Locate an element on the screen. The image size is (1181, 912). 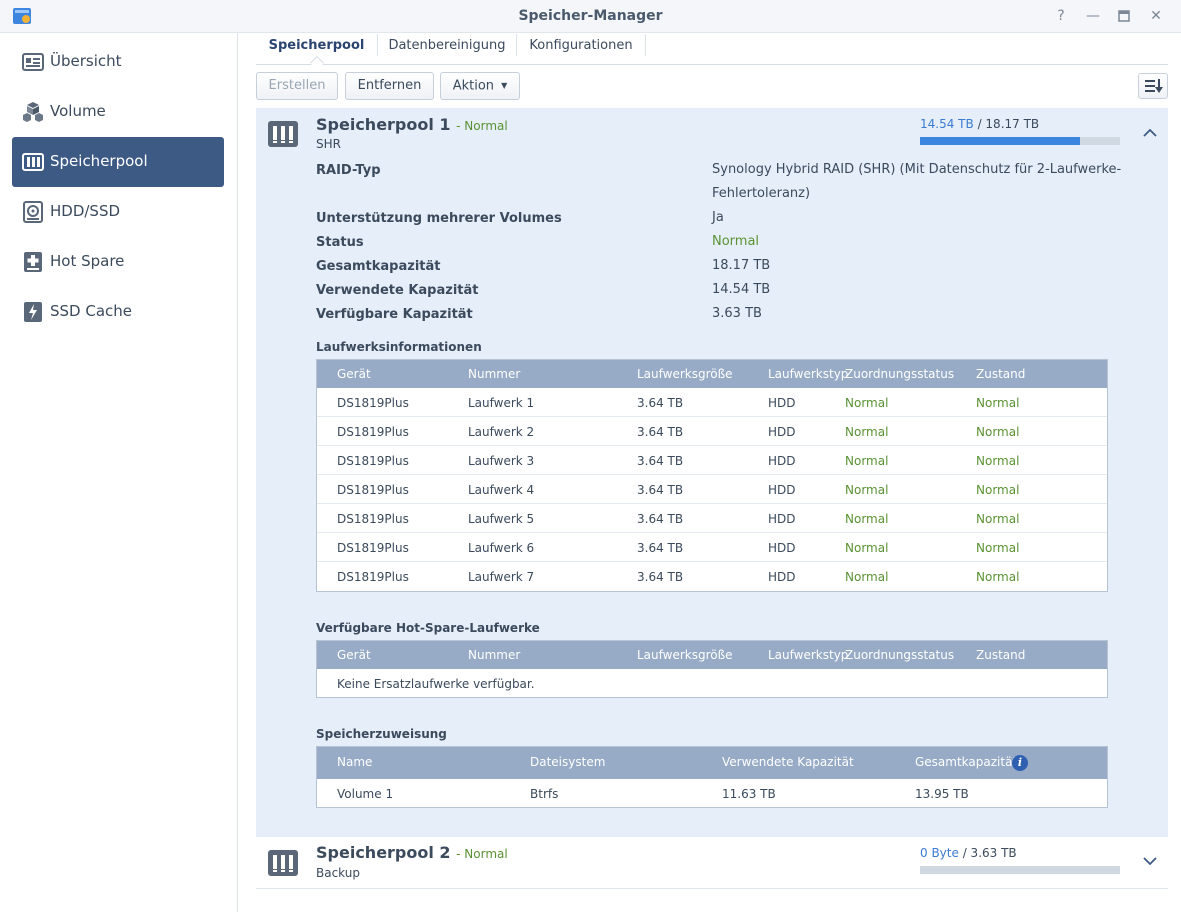
info-icon: i is located at coordinates (1020, 763).